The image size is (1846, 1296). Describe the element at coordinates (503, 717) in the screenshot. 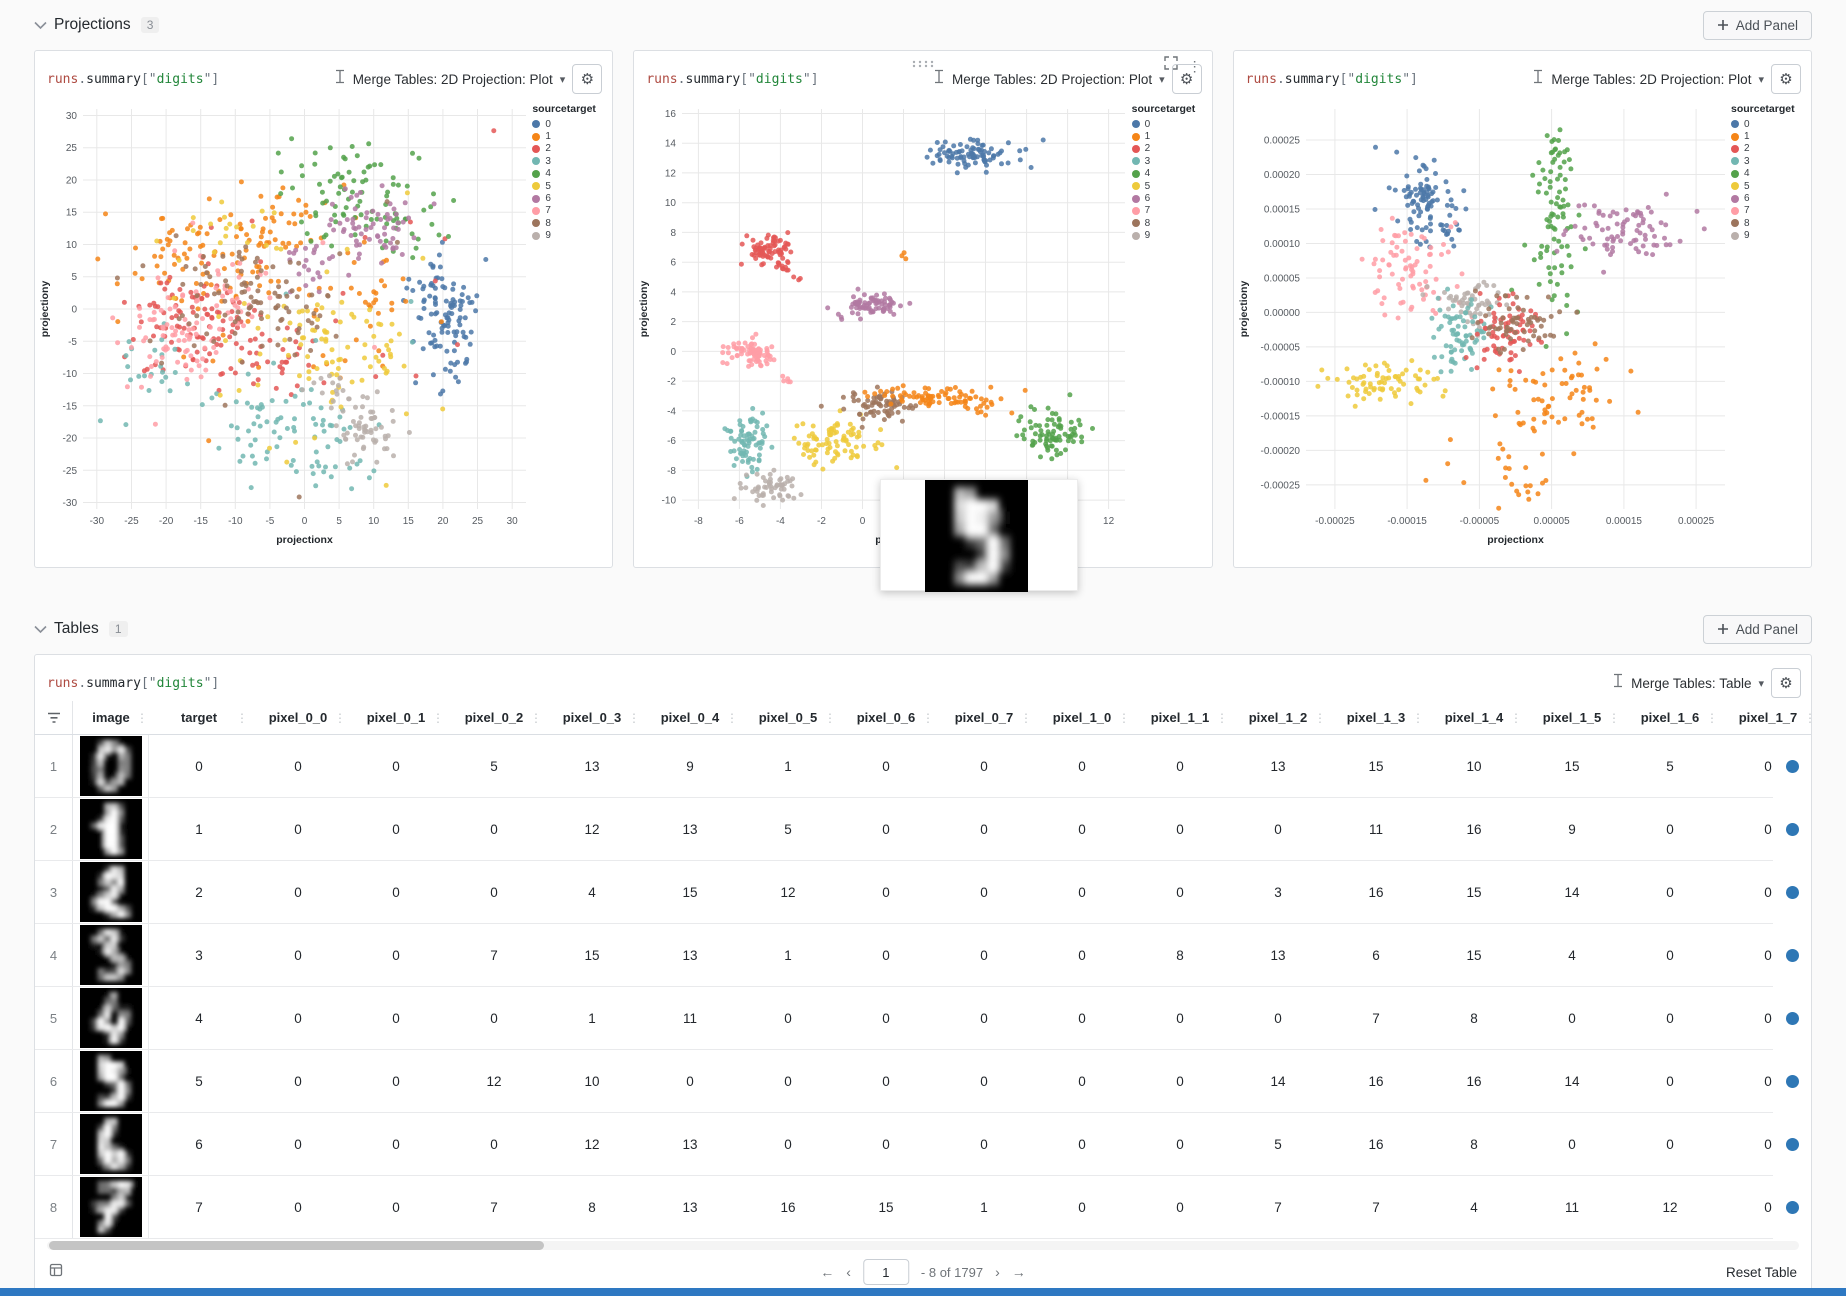

I see `column-header-pixel_0_2: pixel_0_2 ⋮` at that location.